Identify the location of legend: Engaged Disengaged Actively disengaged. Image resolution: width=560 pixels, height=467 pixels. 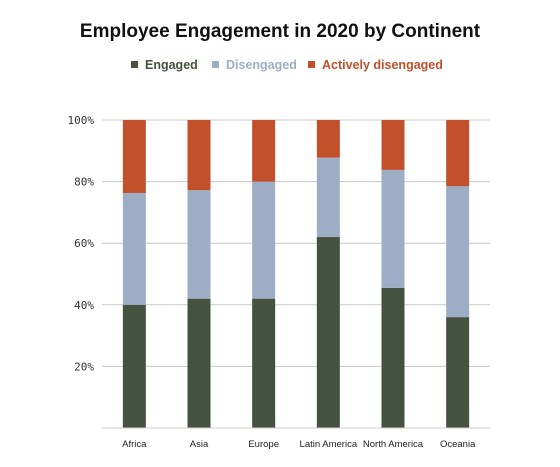
(287, 65).